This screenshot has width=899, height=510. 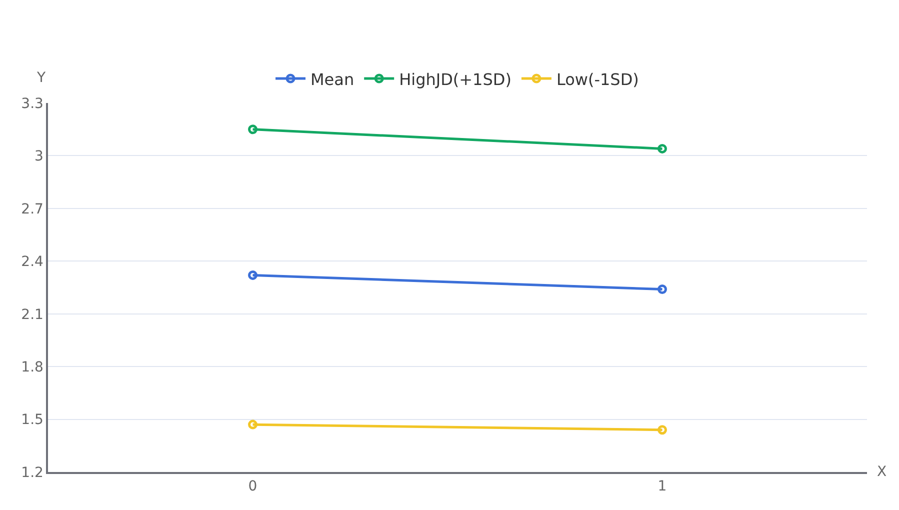 I want to click on y-tick-label: 1.2, so click(x=32, y=472).